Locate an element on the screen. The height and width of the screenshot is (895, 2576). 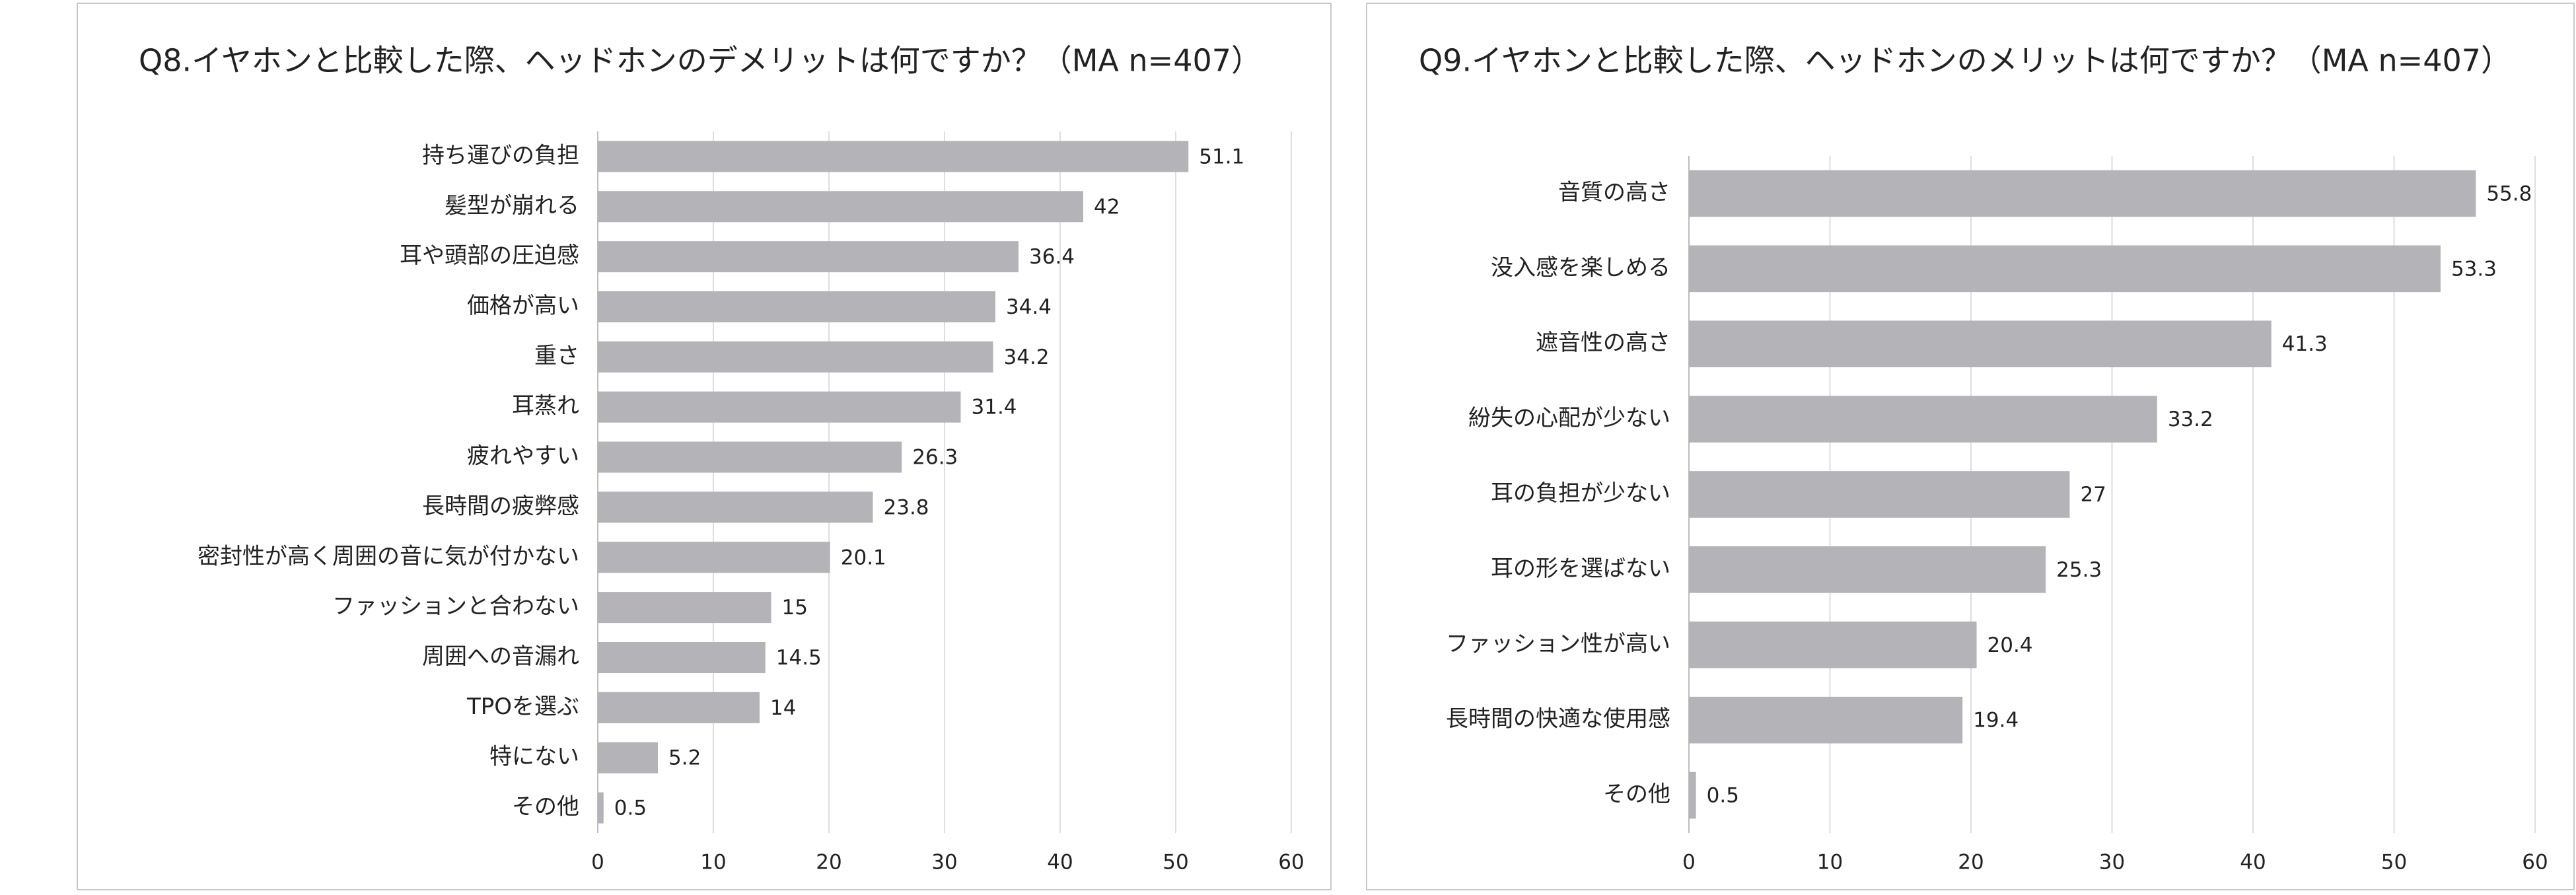
value-label: 53.3 is located at coordinates (2474, 269).